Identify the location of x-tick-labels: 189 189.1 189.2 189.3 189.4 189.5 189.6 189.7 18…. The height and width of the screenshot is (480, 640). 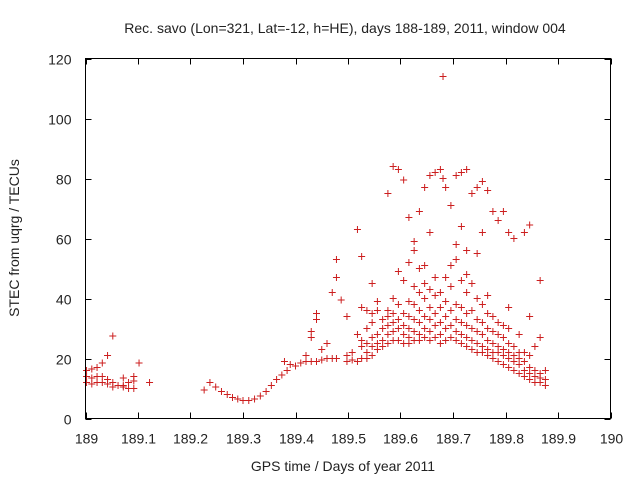
(349, 439).